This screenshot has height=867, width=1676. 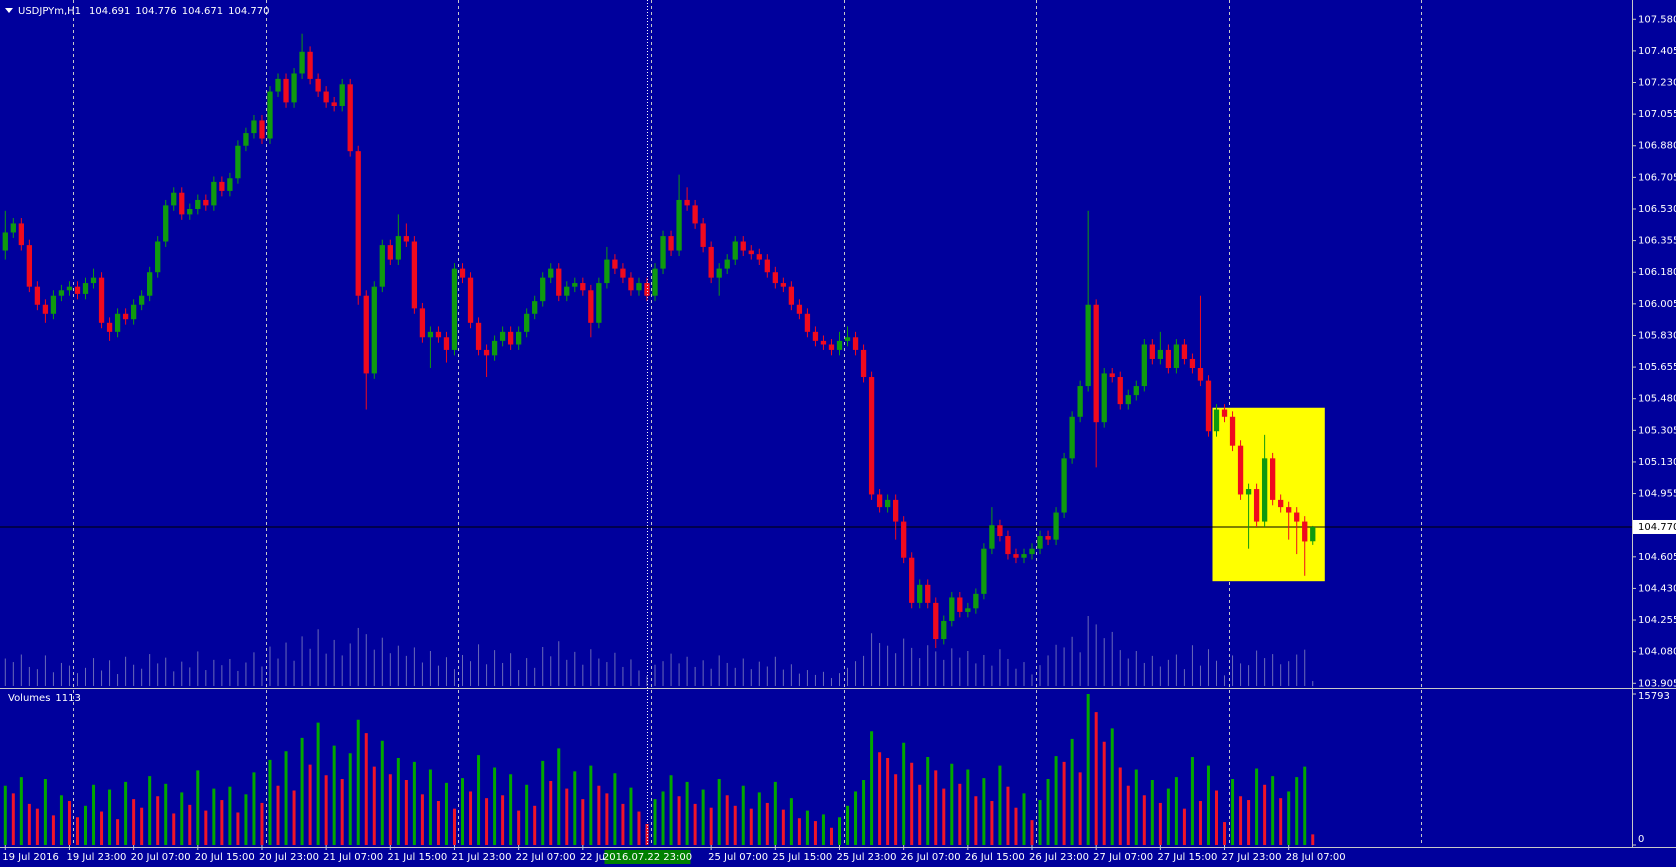 What do you see at coordinates (1657, 367) in the screenshot?
I see `y-tick-label: 105.655` at bounding box center [1657, 367].